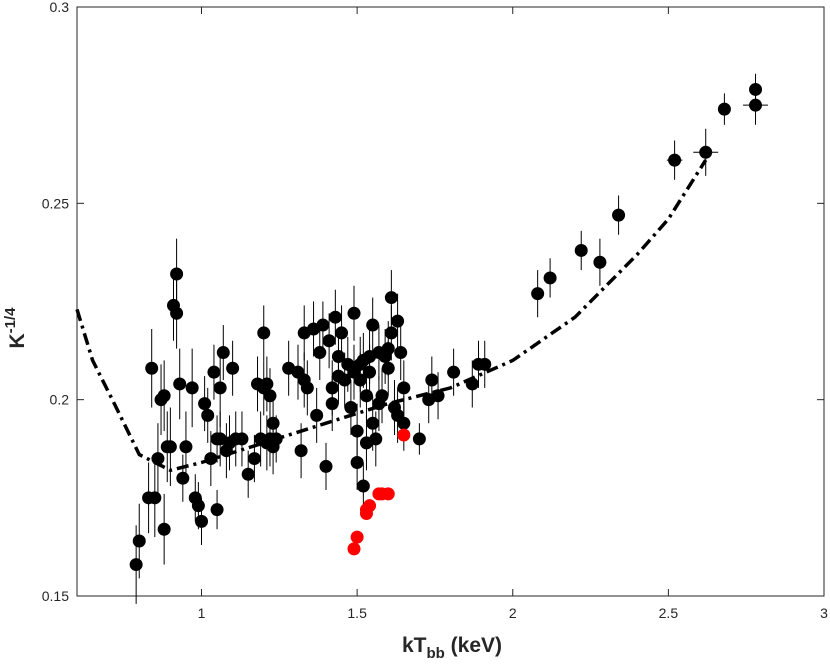 The width and height of the screenshot is (830, 665). I want to click on x-tick-label: 3, so click(824, 613).